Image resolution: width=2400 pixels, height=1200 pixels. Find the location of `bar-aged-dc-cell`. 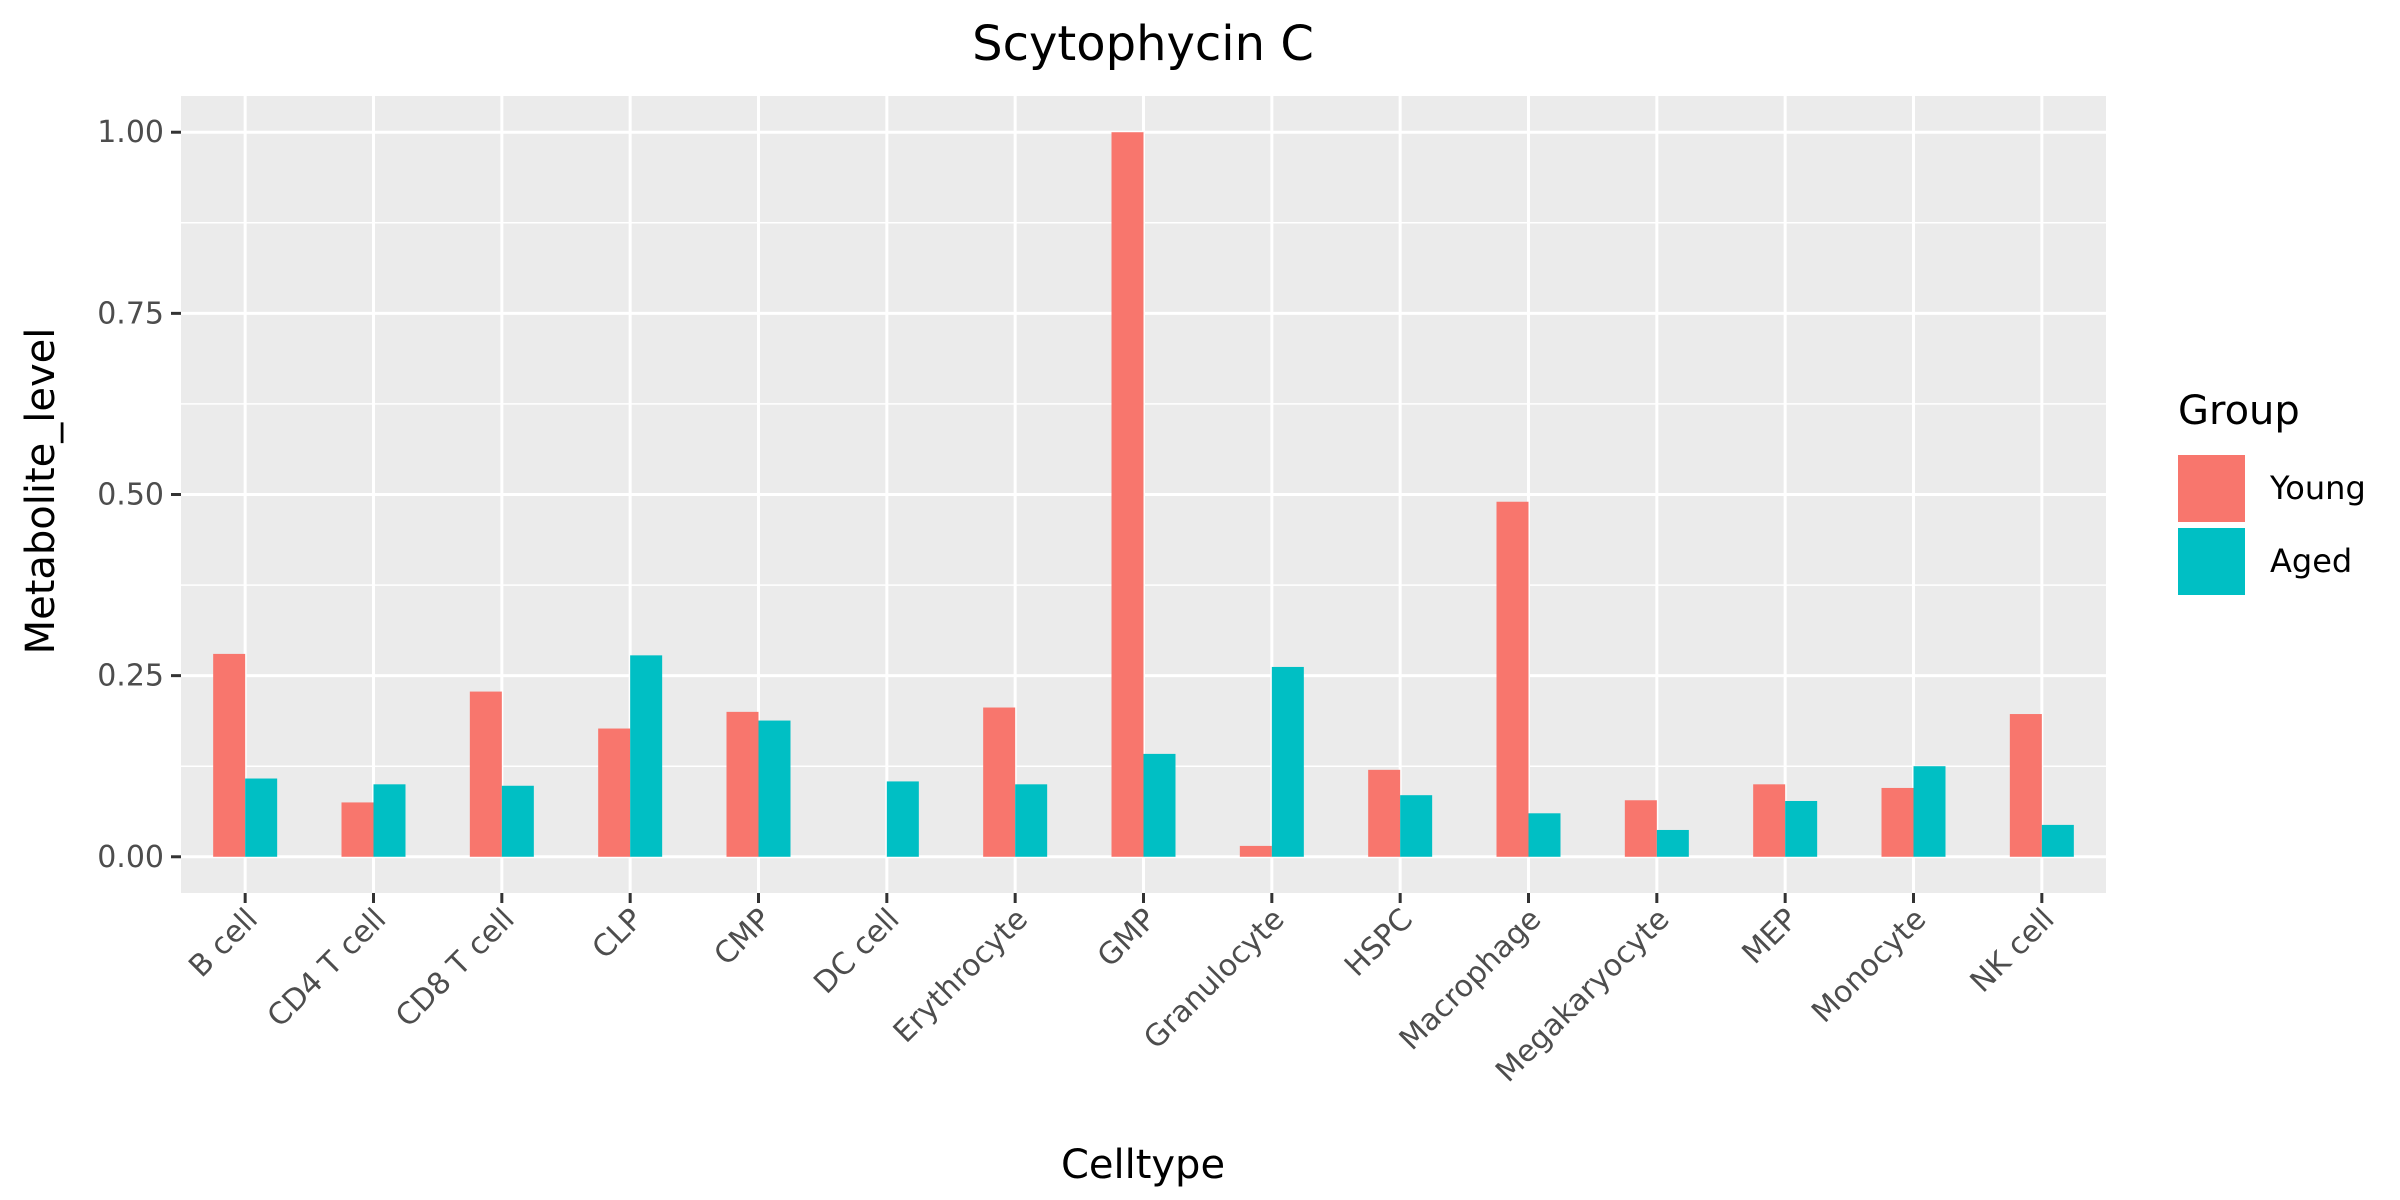

bar-aged-dc-cell is located at coordinates (902, 819).